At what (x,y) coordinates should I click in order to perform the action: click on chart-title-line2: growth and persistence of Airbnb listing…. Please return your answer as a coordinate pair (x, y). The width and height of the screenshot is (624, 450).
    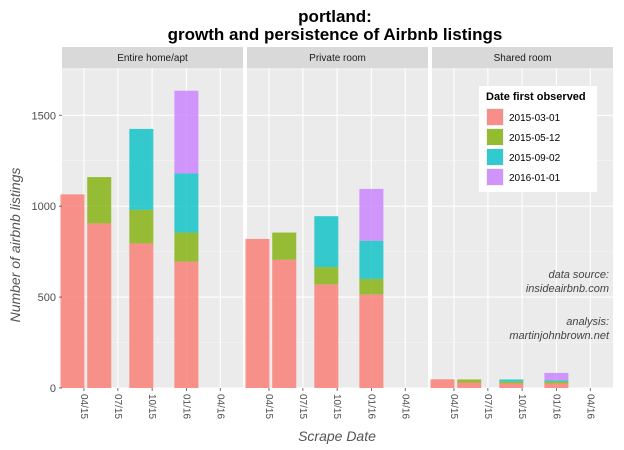
    Looking at the image, I should click on (335, 34).